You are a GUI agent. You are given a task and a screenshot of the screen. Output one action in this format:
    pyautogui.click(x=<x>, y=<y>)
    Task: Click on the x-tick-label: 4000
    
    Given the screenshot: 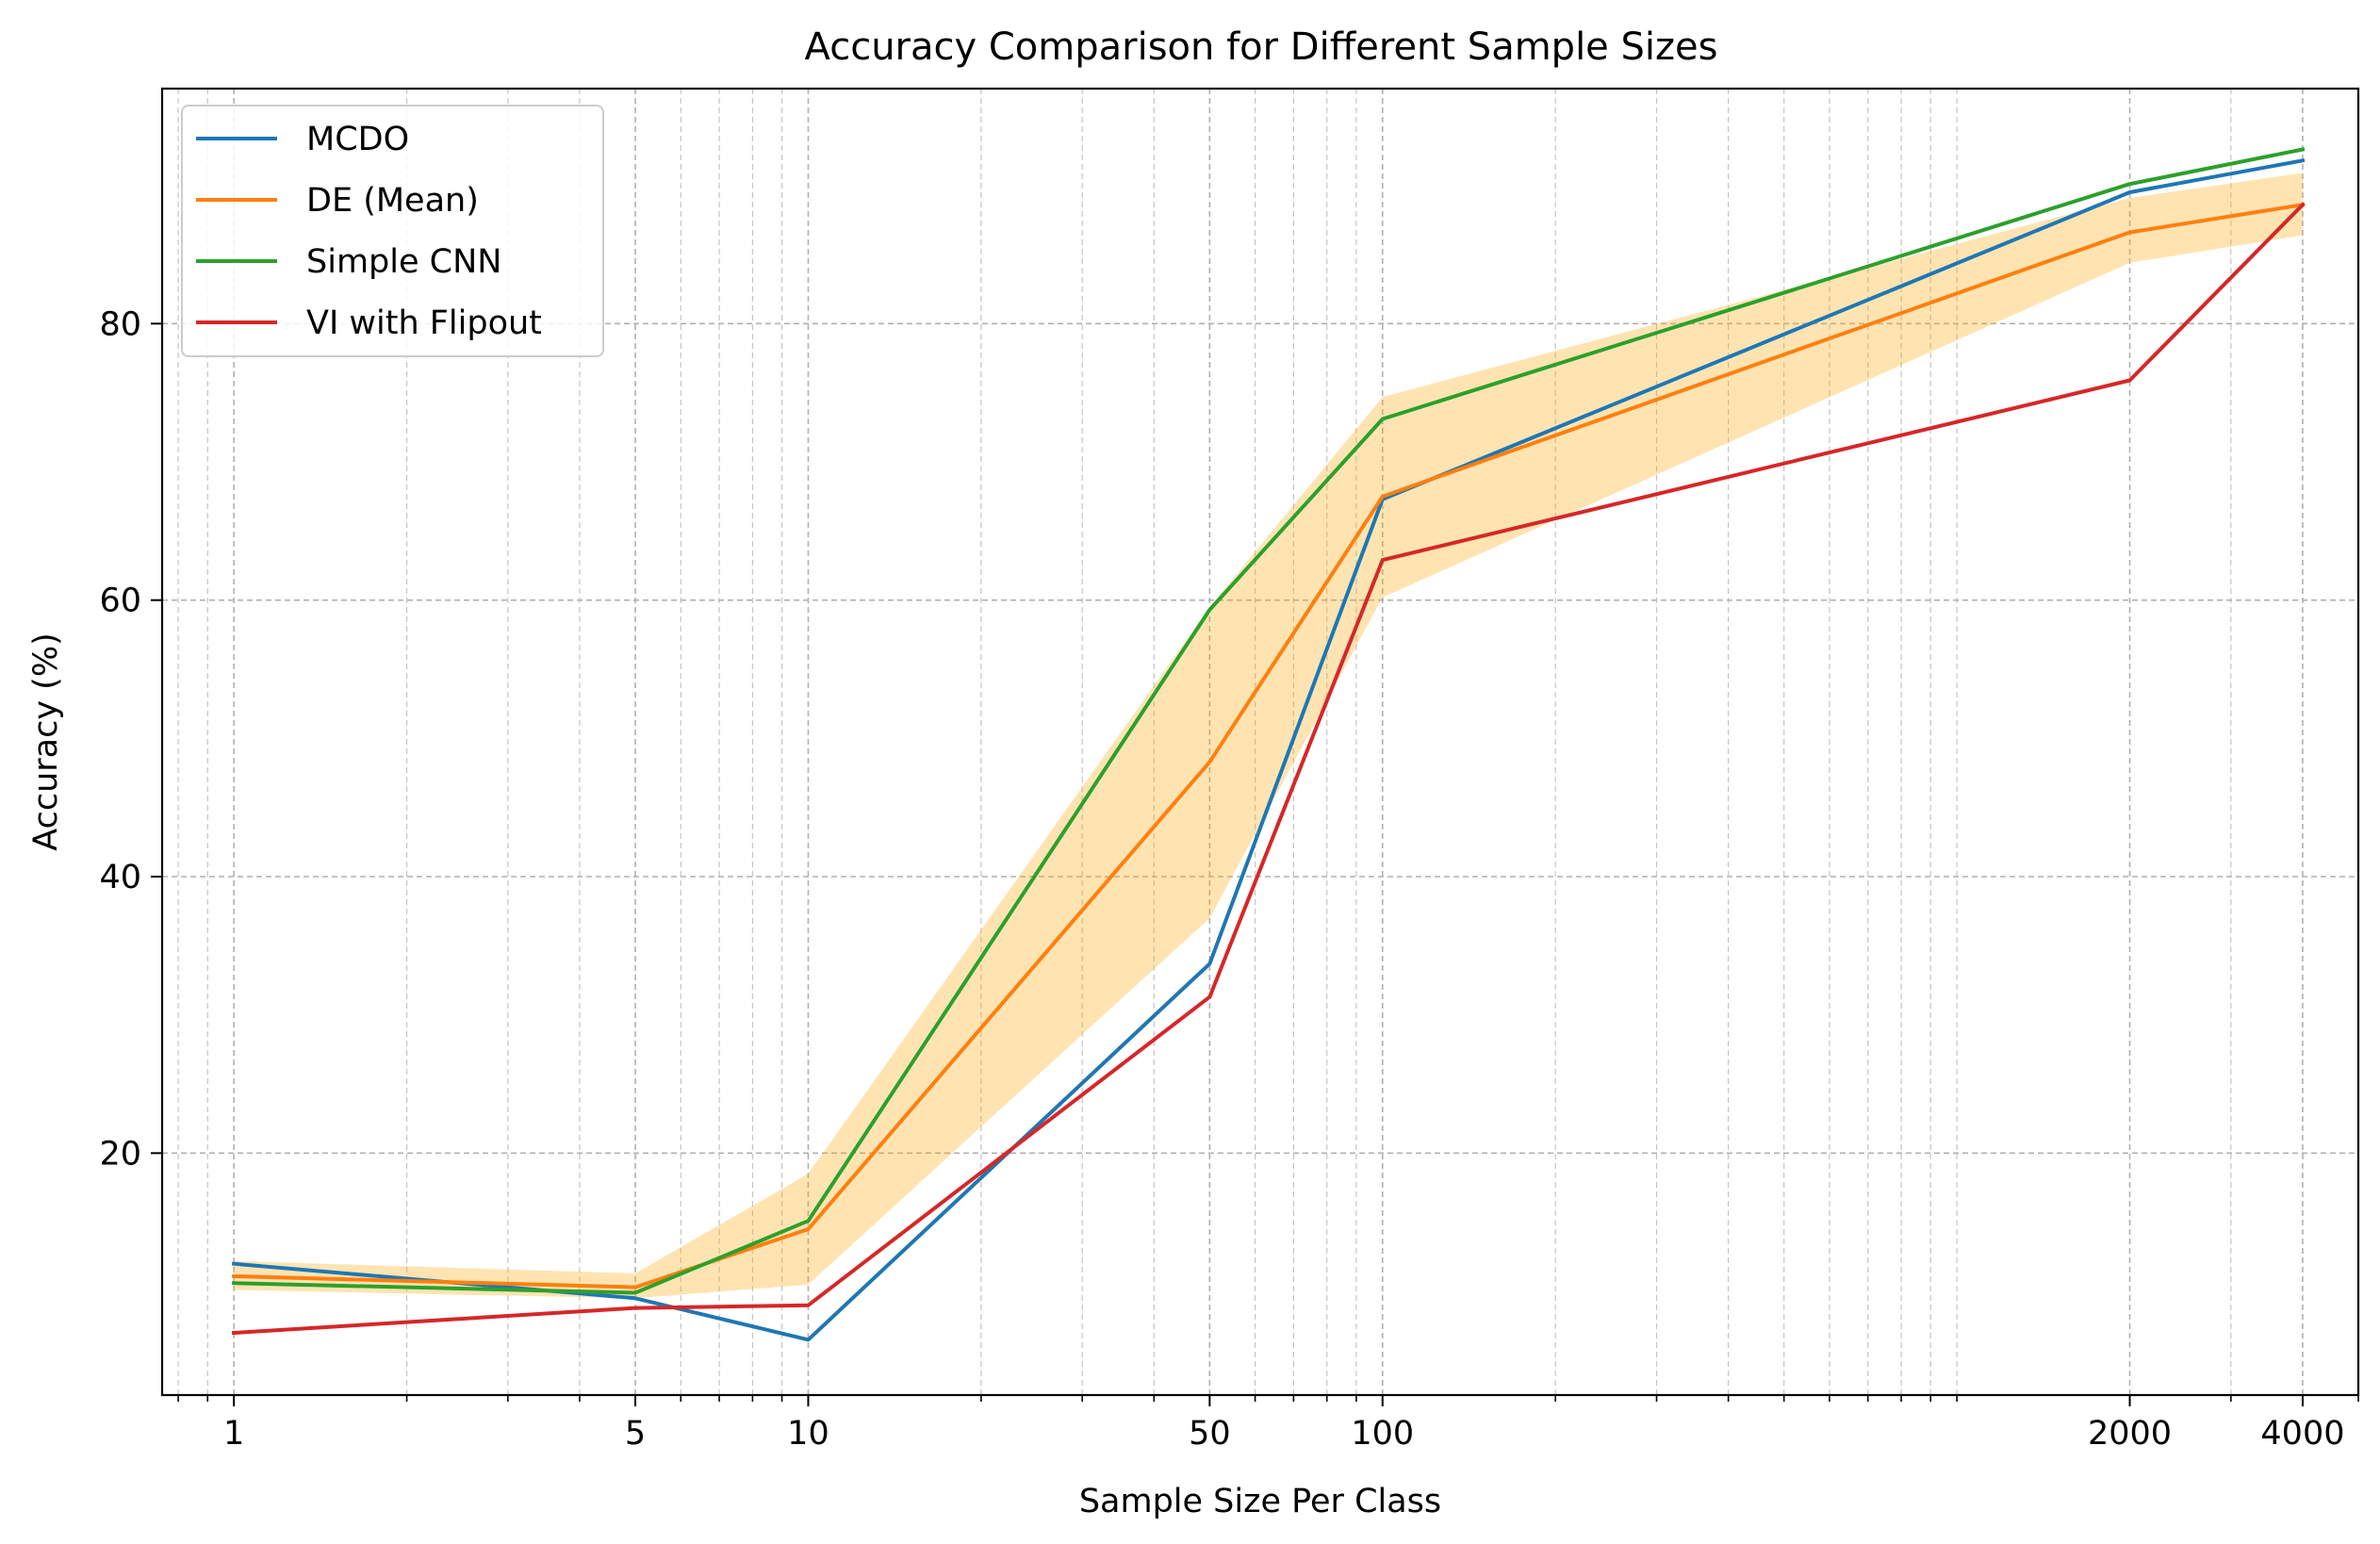 What is the action you would take?
    pyautogui.click(x=2302, y=1434)
    